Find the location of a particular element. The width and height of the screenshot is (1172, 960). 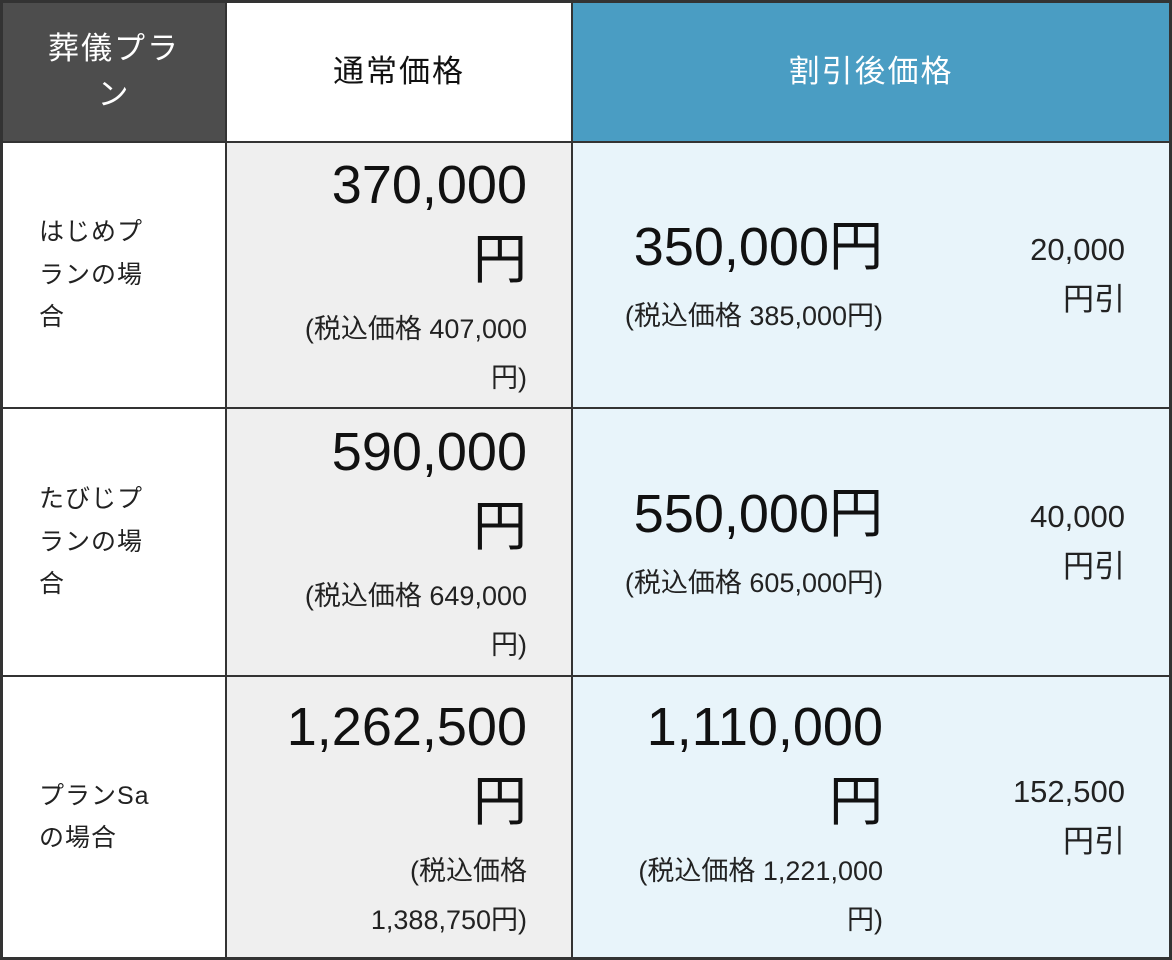

regular-price-value: 590,000 円 is located at coordinates (429, 489).